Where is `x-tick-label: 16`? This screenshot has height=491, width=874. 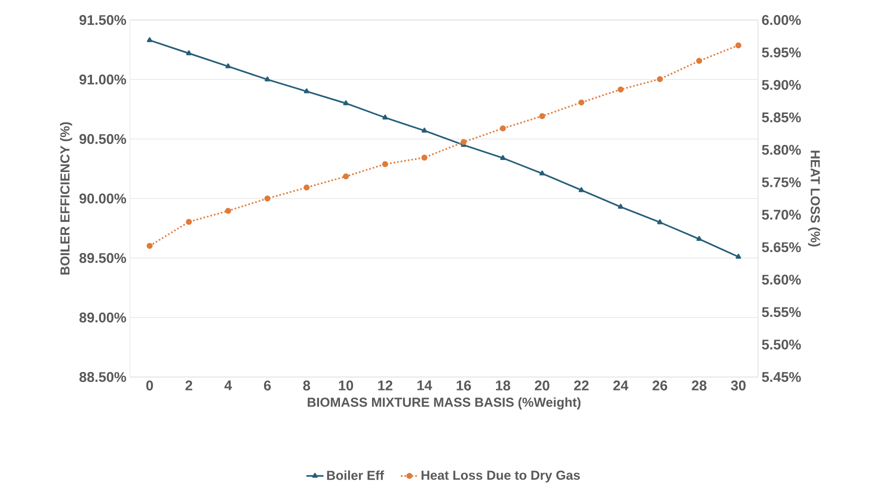 x-tick-label: 16 is located at coordinates (463, 385).